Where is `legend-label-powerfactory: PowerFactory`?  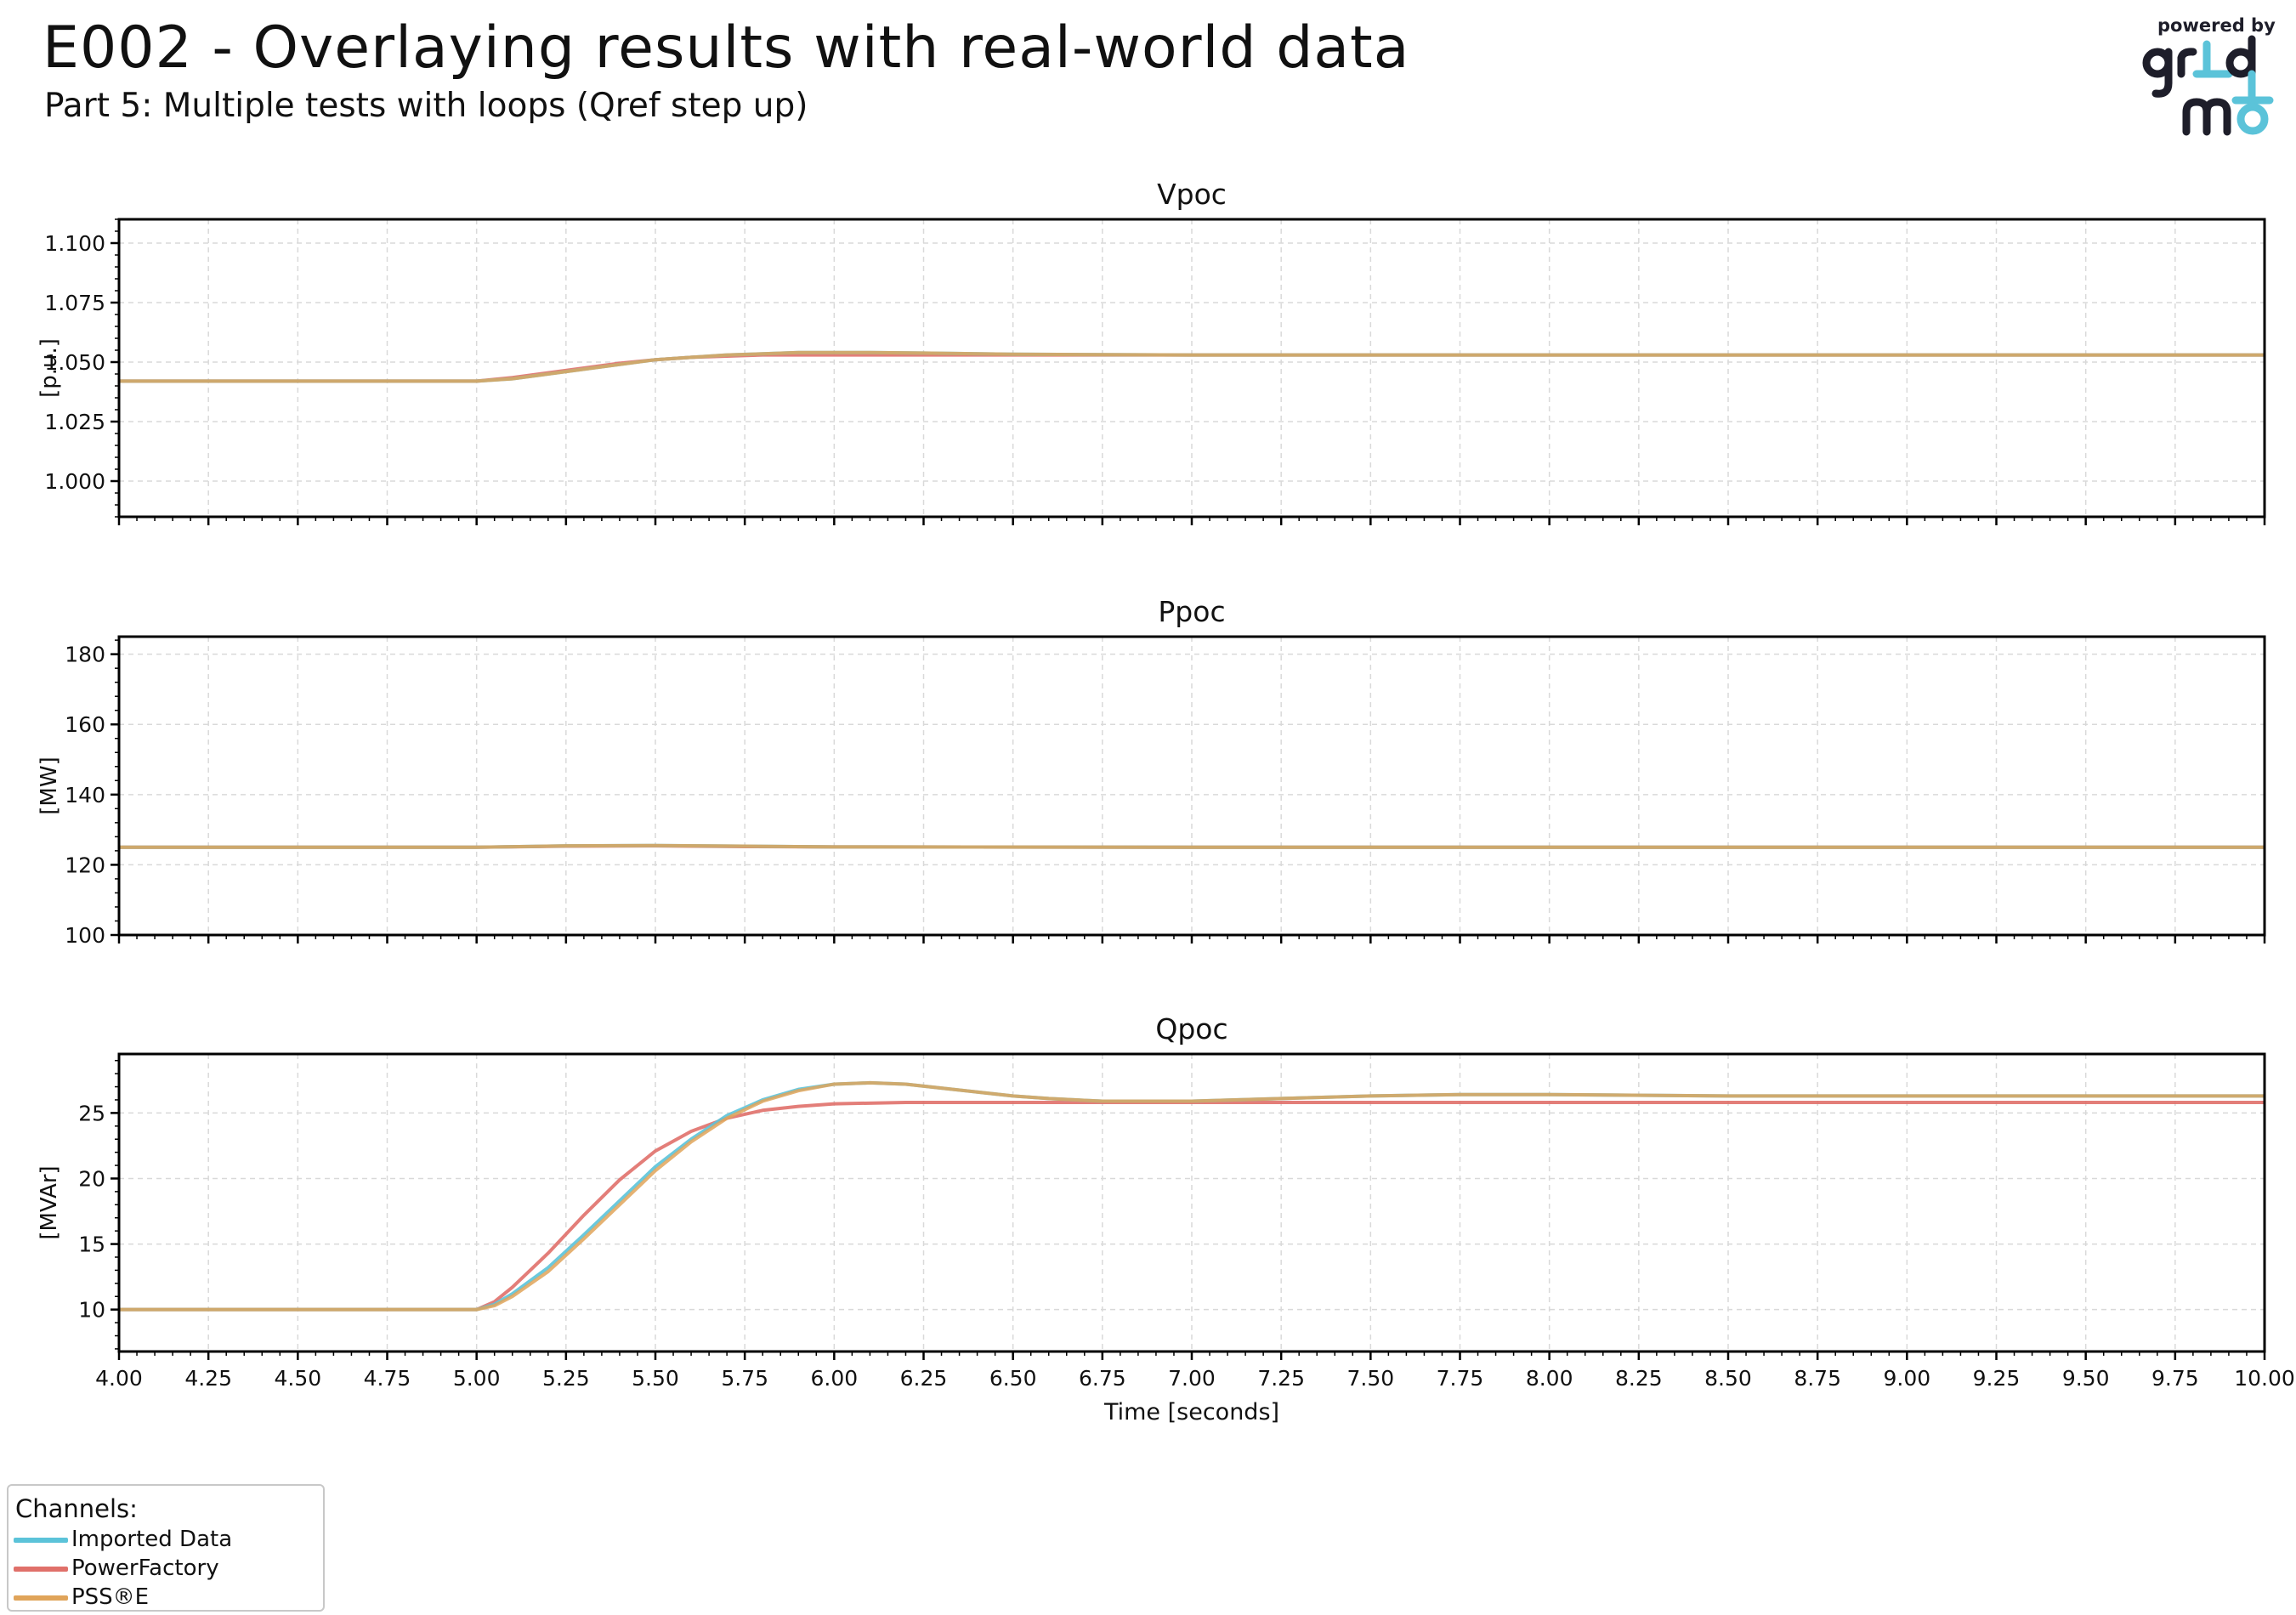
legend-label-powerfactory: PowerFactory is located at coordinates (145, 1568).